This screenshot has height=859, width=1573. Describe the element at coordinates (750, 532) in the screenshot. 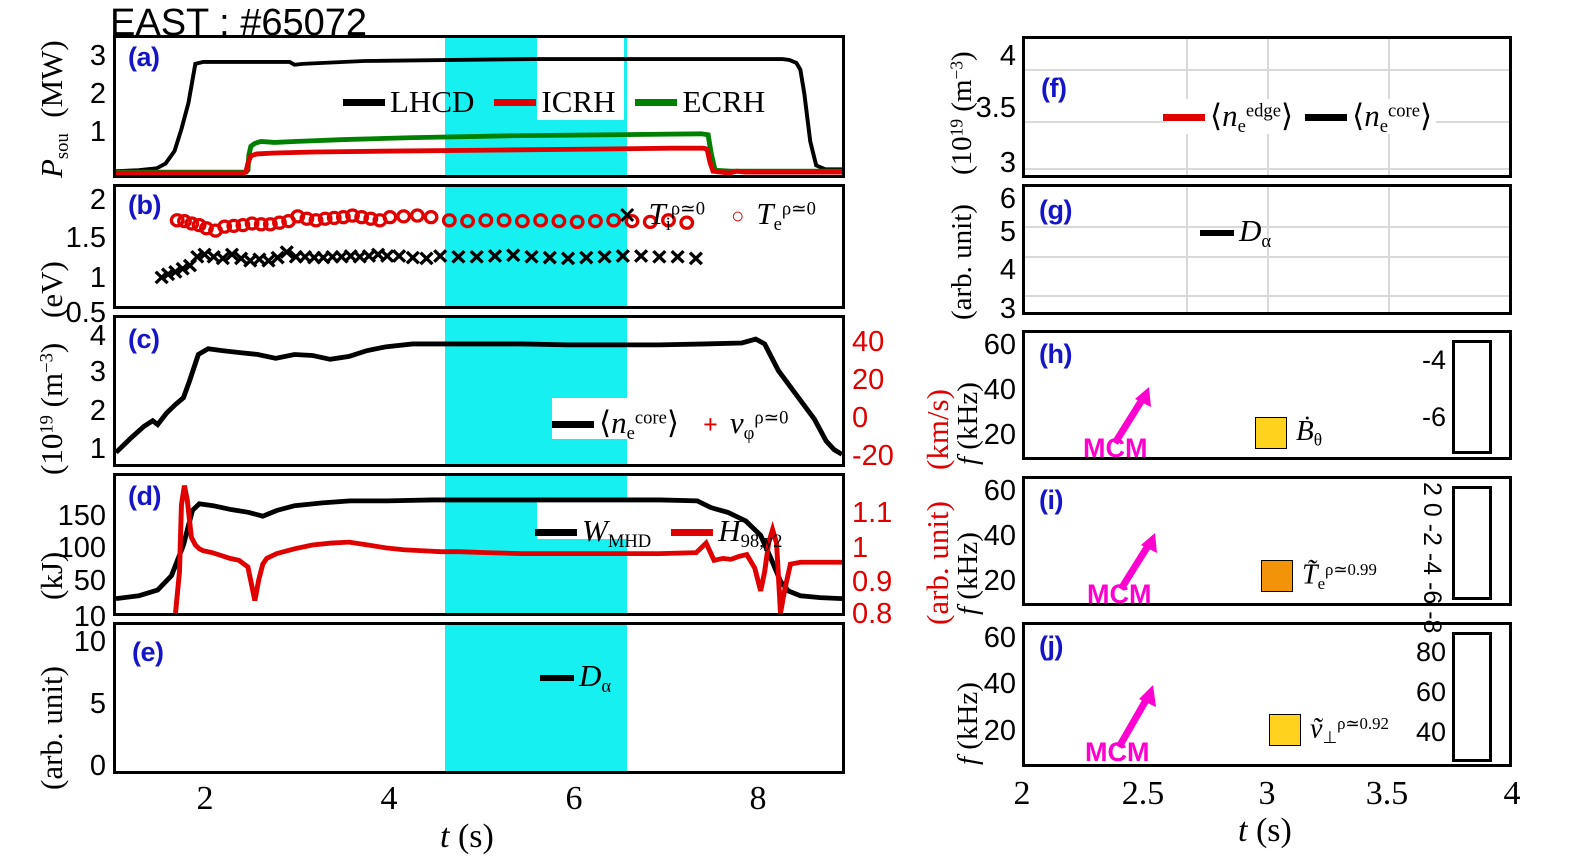

I see `legend-label-h98: H98,y2` at that location.